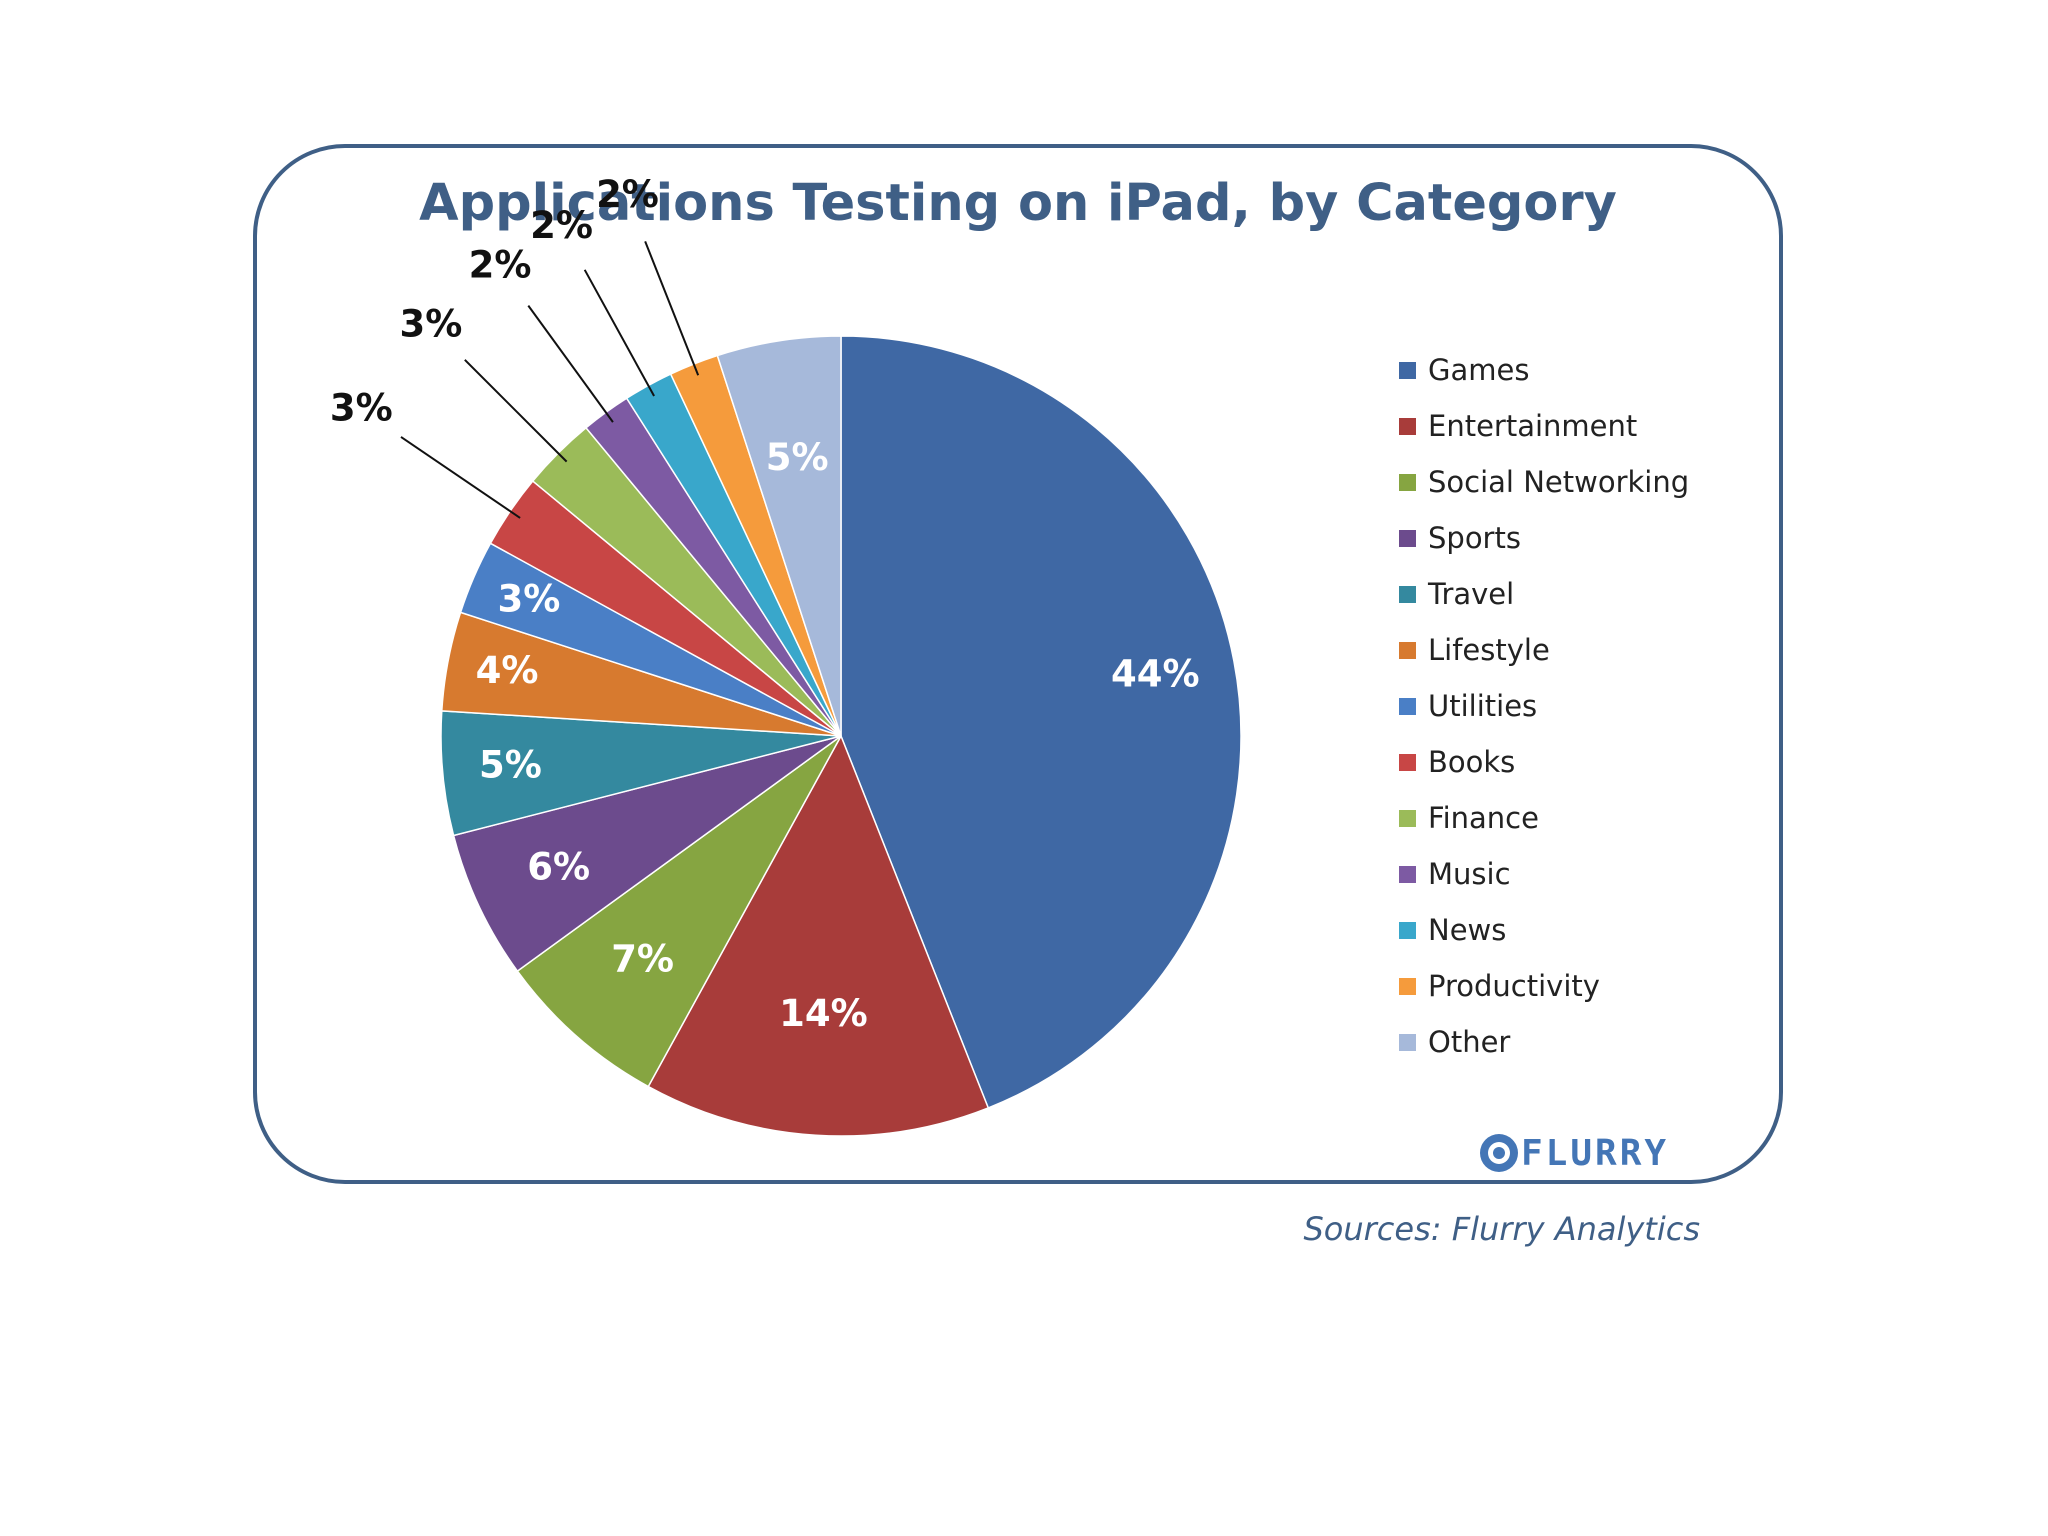  Describe the element at coordinates (1544, 874) in the screenshot. I see `legend-item-music: Music` at that location.